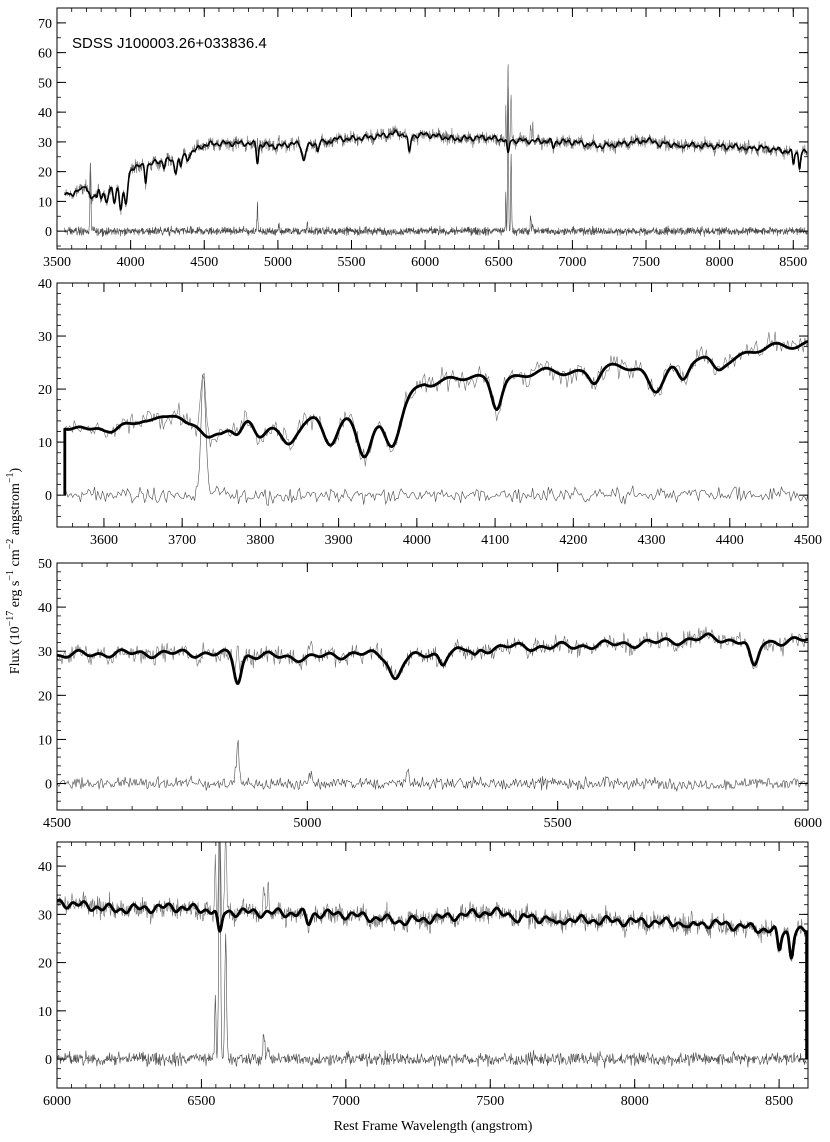 The height and width of the screenshot is (1142, 830). I want to click on y-axis-label: Flux (10−17 erg s−1 cm−2 angstrom−1), so click(14, 570).